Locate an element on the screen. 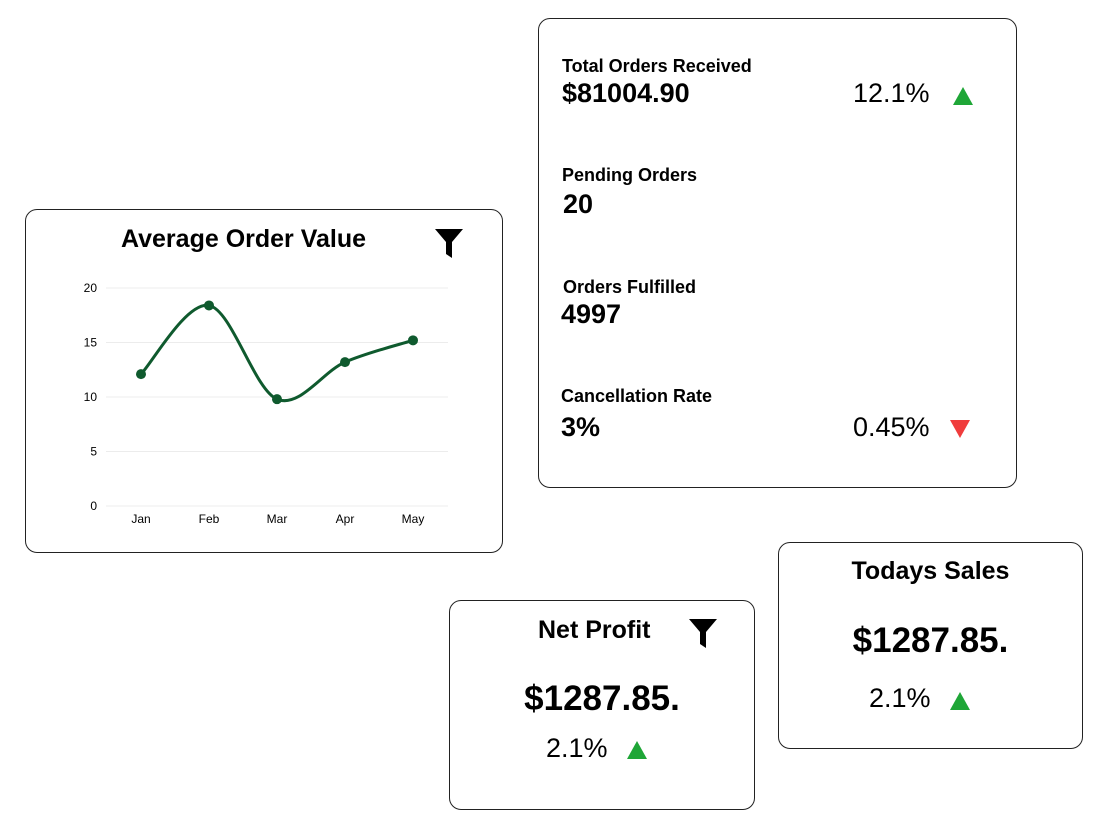 The width and height of the screenshot is (1105, 825). cancellation-rate-label: Cancellation Rate is located at coordinates (637, 396).